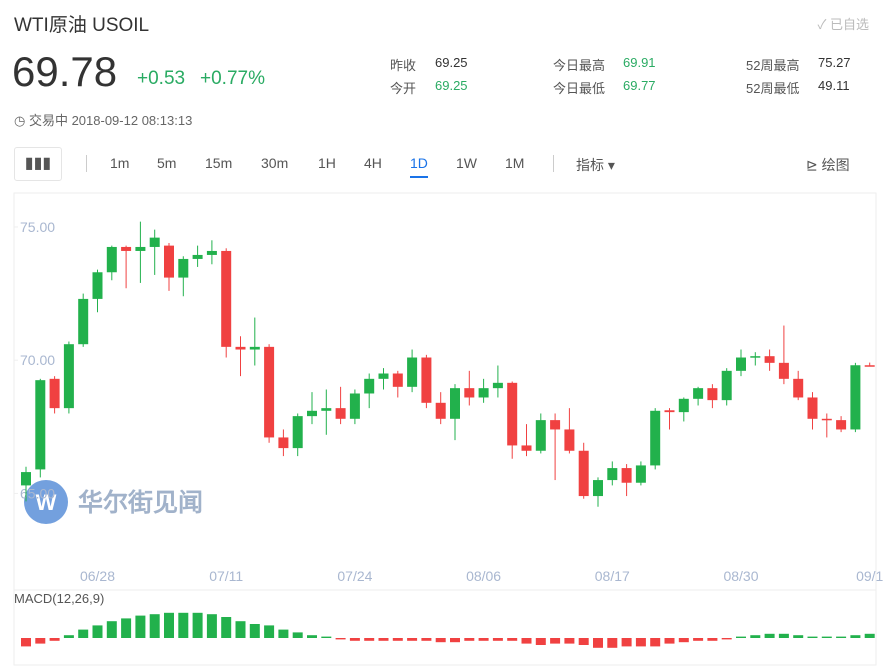 The image size is (889, 667). I want to click on stat-key: 52周最低, so click(773, 88).